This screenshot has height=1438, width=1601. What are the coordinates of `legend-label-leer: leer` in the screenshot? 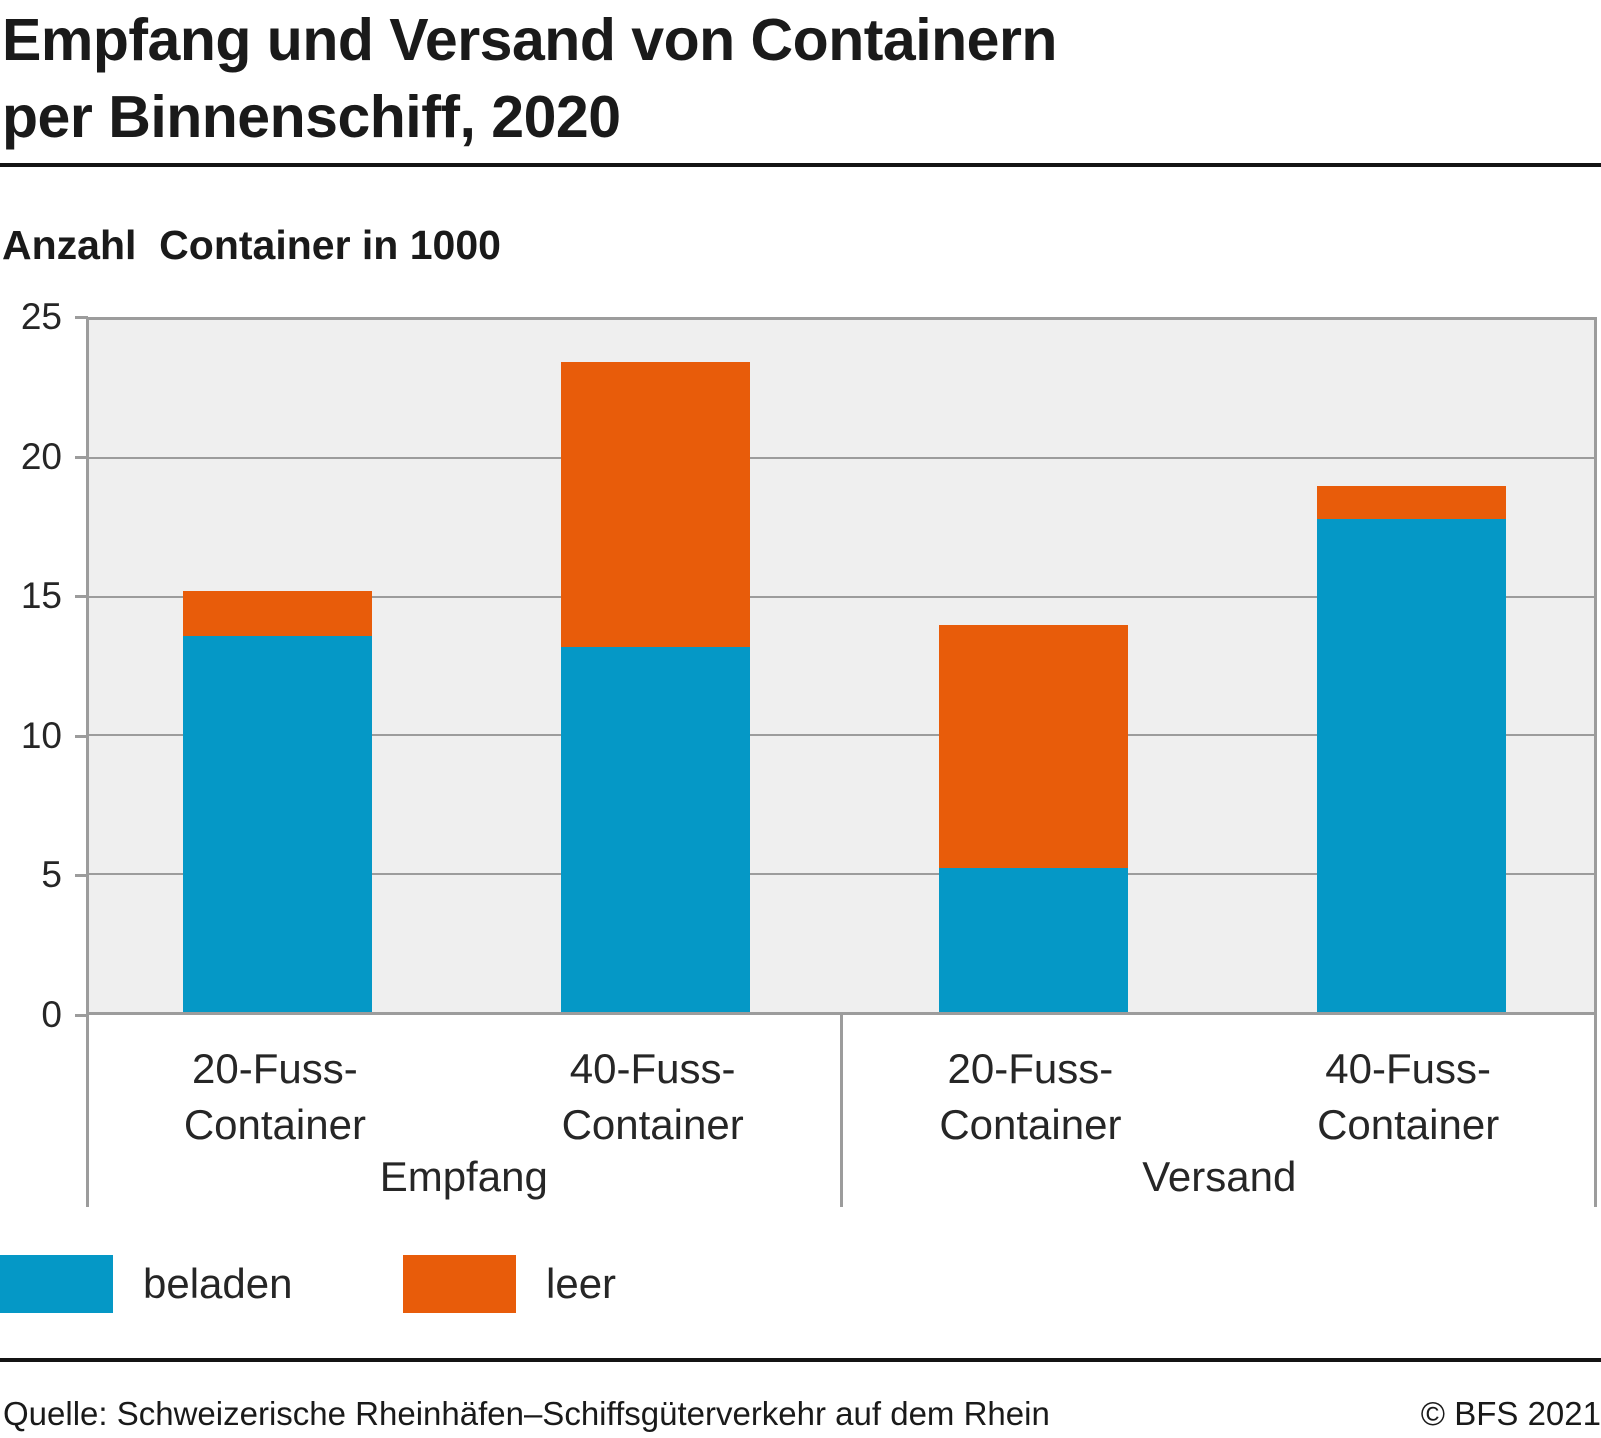 It's located at (581, 1283).